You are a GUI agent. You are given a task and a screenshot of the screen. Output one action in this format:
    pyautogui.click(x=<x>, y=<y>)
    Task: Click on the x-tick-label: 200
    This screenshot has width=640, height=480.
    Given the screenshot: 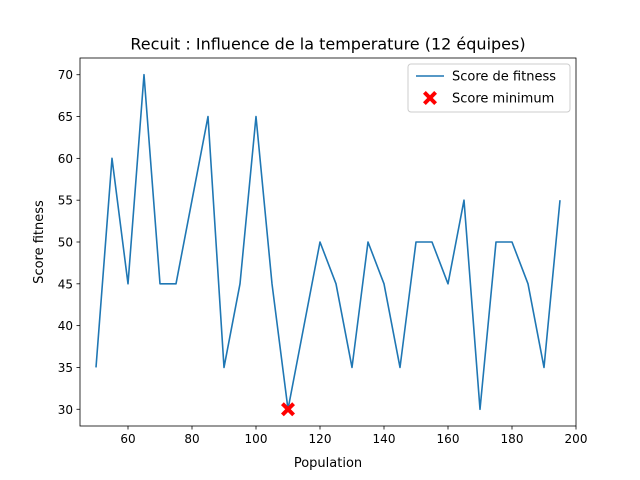 What is the action you would take?
    pyautogui.click(x=576, y=439)
    